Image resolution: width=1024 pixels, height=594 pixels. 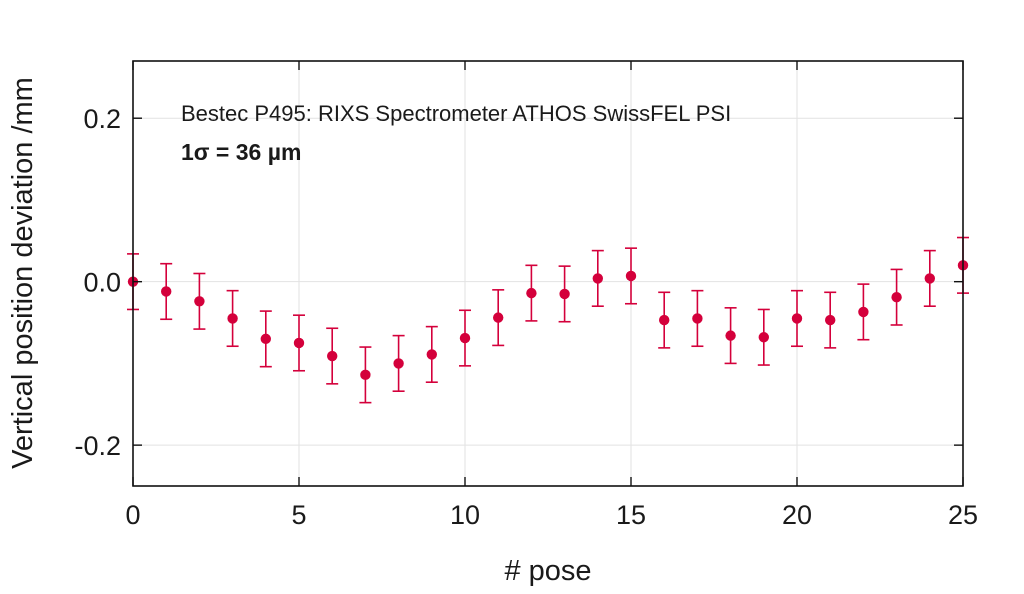 What do you see at coordinates (631, 515) in the screenshot?
I see `x-tick-label: 15` at bounding box center [631, 515].